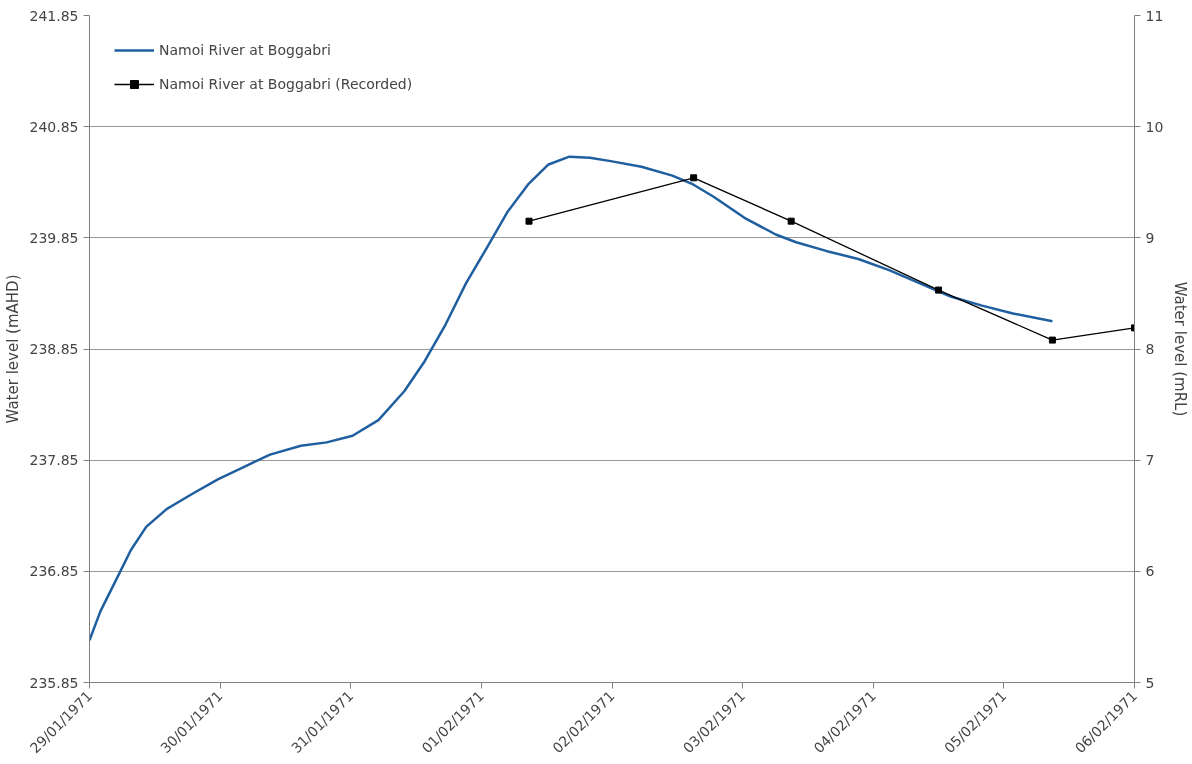 The image size is (1192, 764). Describe the element at coordinates (1150, 682) in the screenshot. I see `y2-tick-label: 5` at that location.